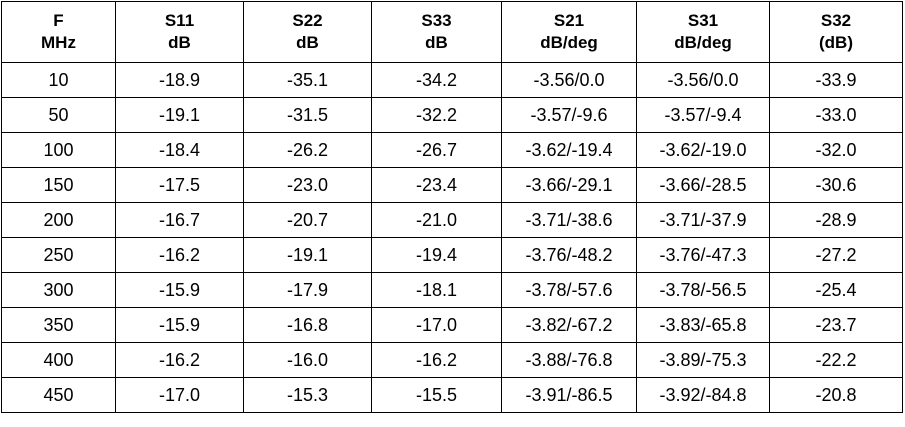  What do you see at coordinates (179, 220) in the screenshot?
I see `cell-s11: -16.7` at bounding box center [179, 220].